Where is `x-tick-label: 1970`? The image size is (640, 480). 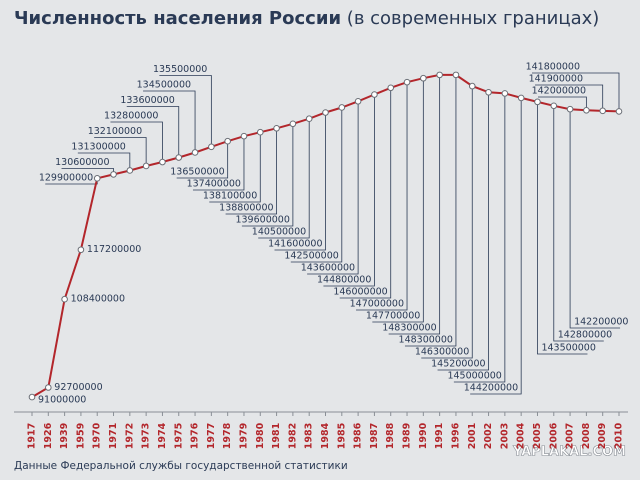
x-tick-label: 1970 is located at coordinates (97, 435).